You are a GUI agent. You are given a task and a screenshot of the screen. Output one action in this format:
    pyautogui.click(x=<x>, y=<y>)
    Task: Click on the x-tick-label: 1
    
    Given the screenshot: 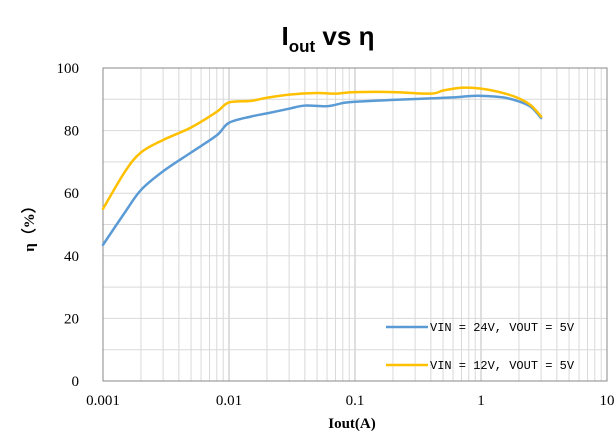 What is the action you would take?
    pyautogui.click(x=481, y=401)
    